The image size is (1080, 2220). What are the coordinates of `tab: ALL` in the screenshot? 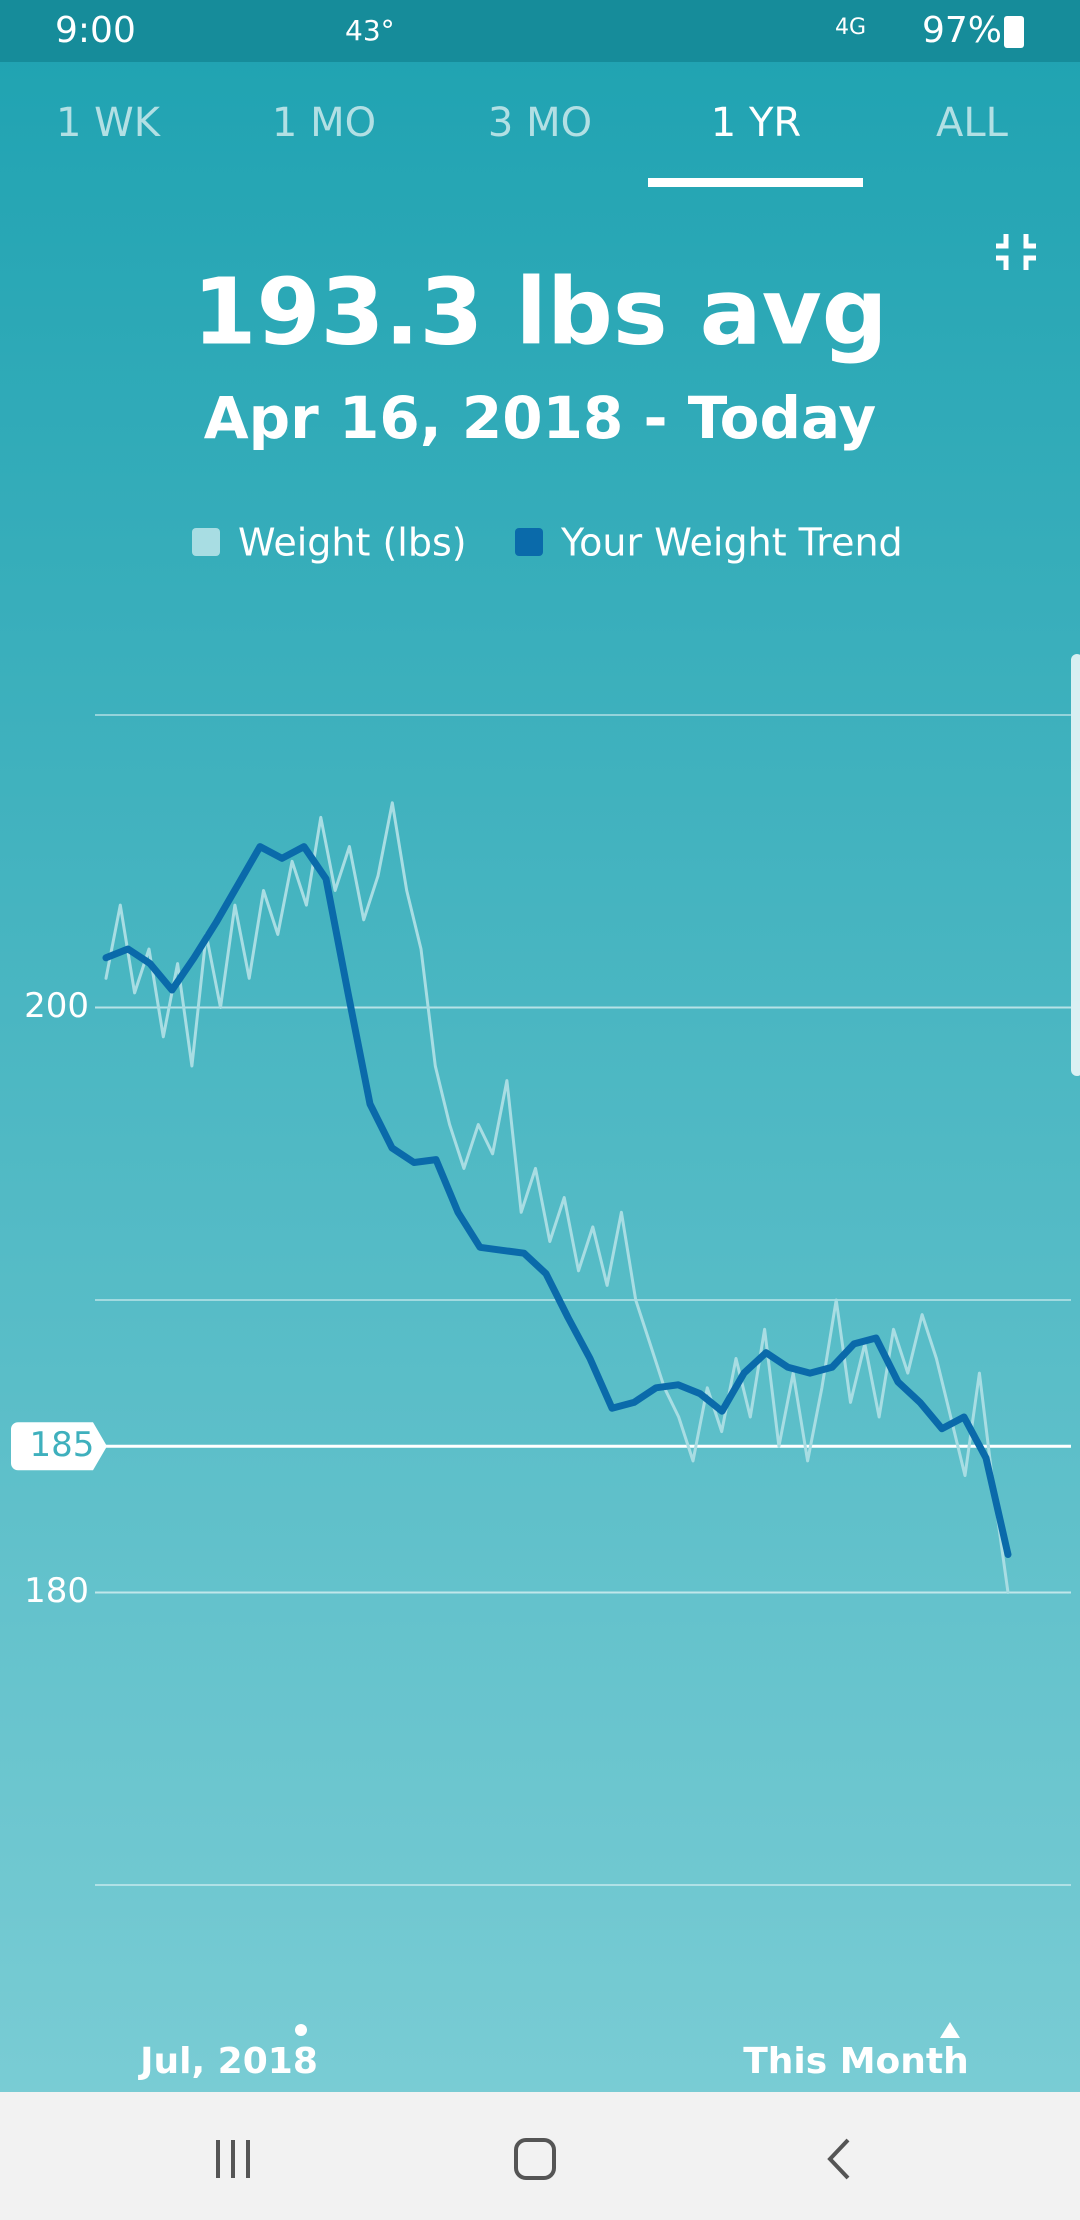 It's located at (972, 123).